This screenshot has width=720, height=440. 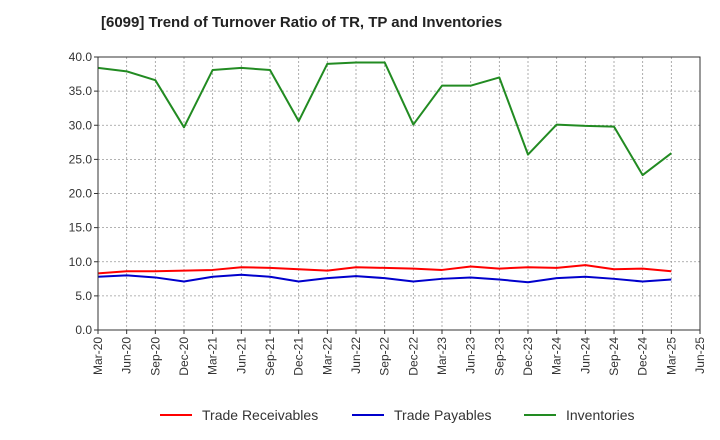 What do you see at coordinates (368, 415) in the screenshot?
I see `legend-swatch-trade-payables` at bounding box center [368, 415].